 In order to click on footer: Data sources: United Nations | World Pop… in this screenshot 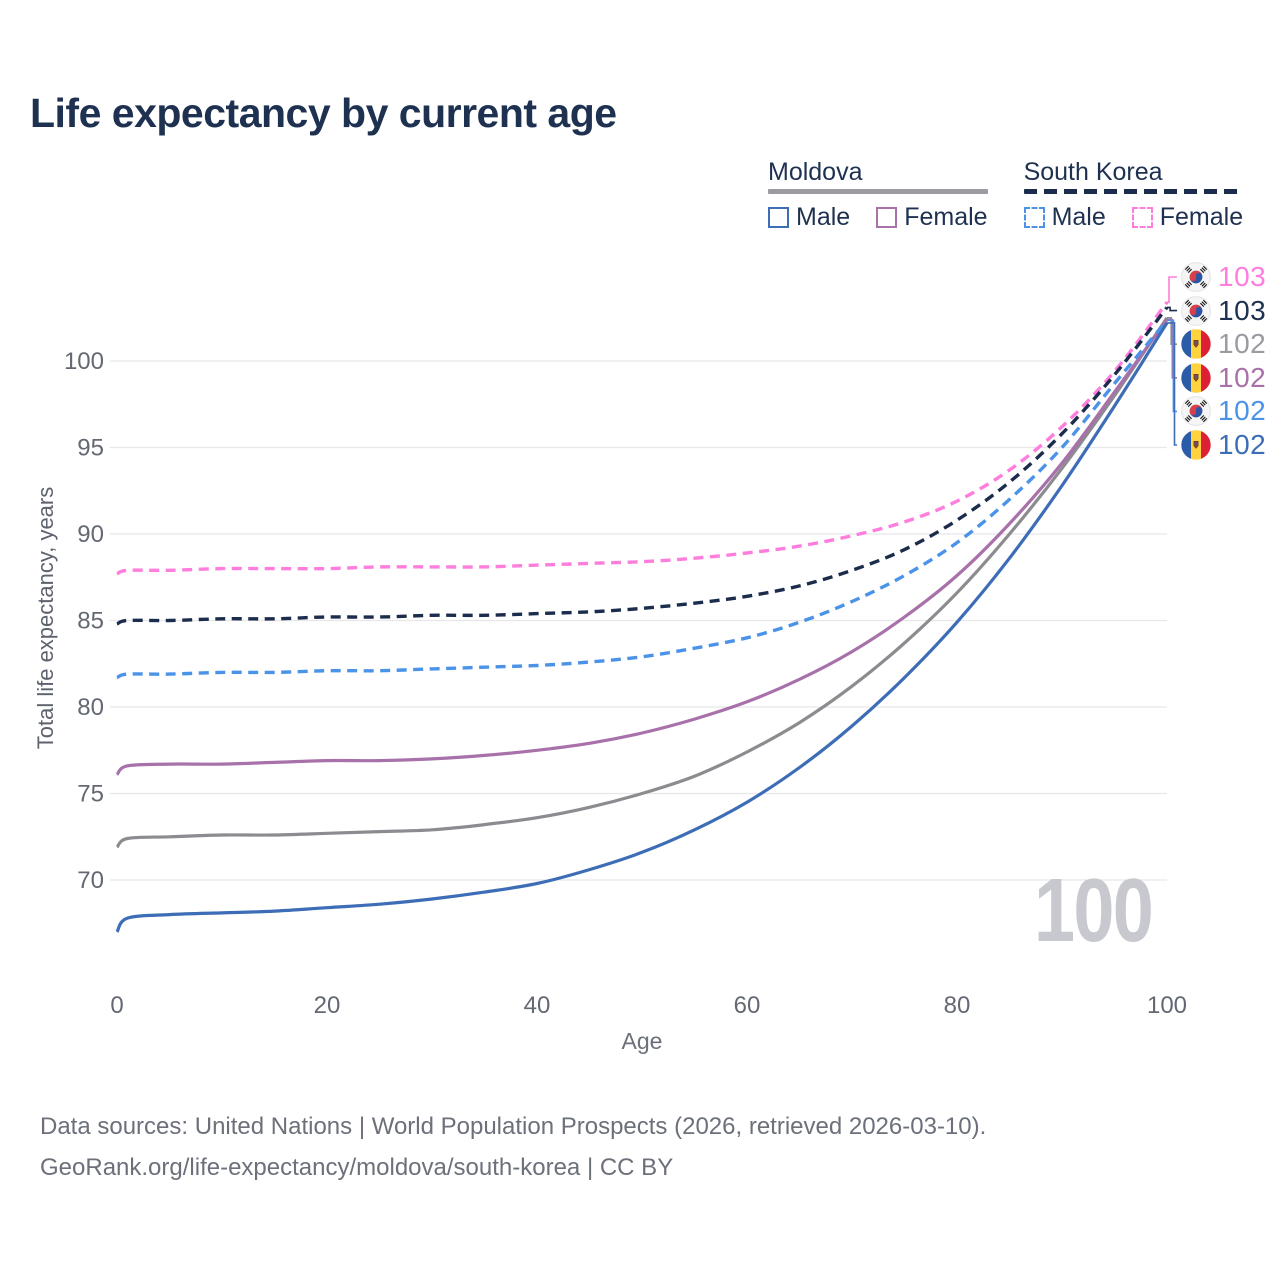, I will do `click(513, 1147)`.